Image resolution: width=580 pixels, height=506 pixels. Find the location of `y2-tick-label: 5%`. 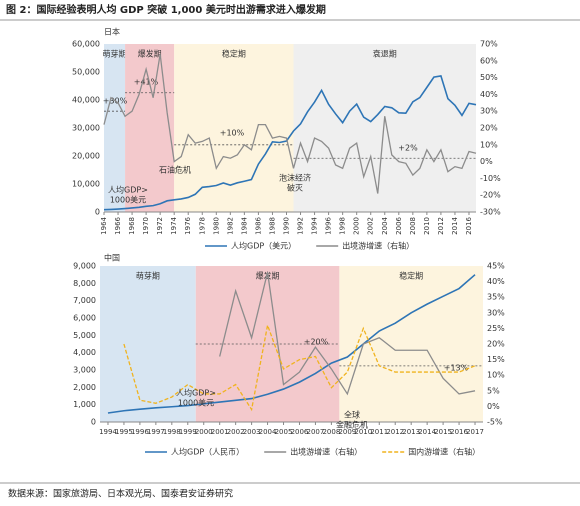

y2-tick-label: 5% is located at coordinates (493, 390).